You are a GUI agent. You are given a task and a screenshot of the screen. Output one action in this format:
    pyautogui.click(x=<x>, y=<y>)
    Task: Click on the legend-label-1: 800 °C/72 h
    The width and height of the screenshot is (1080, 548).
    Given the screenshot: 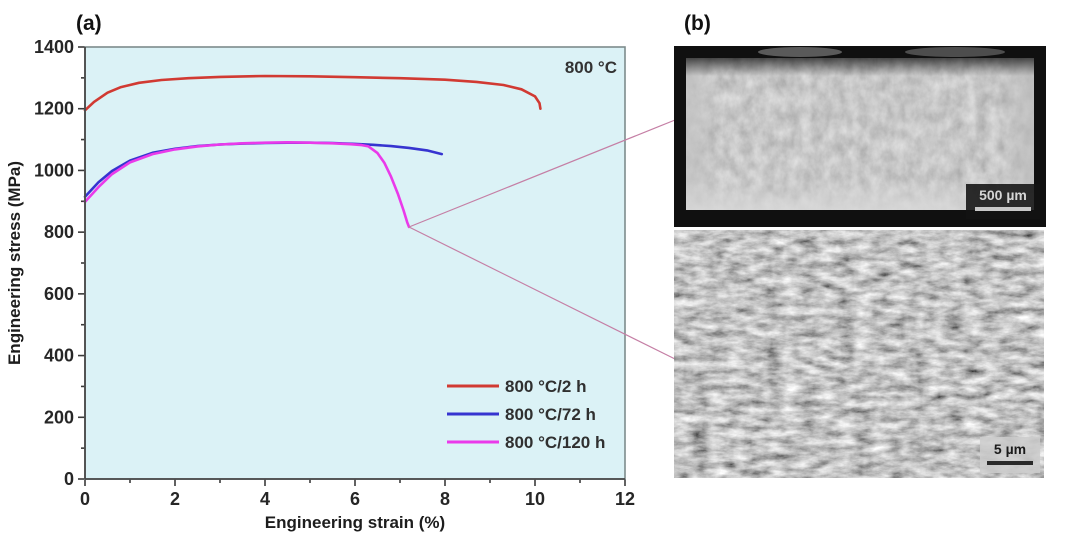 What is the action you would take?
    pyautogui.click(x=550, y=414)
    